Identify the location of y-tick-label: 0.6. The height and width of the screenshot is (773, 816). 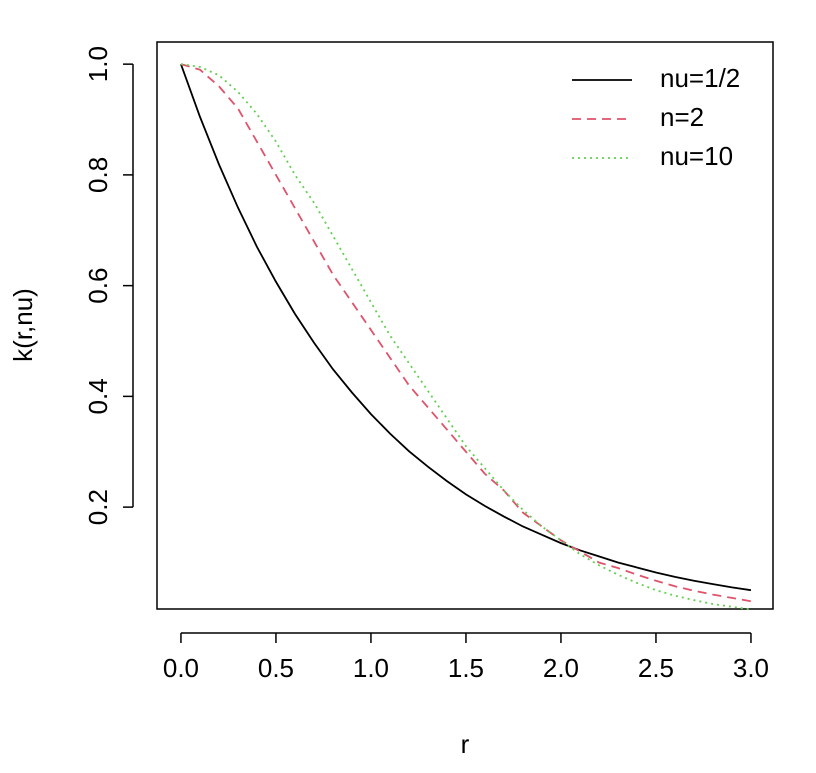
(98, 286).